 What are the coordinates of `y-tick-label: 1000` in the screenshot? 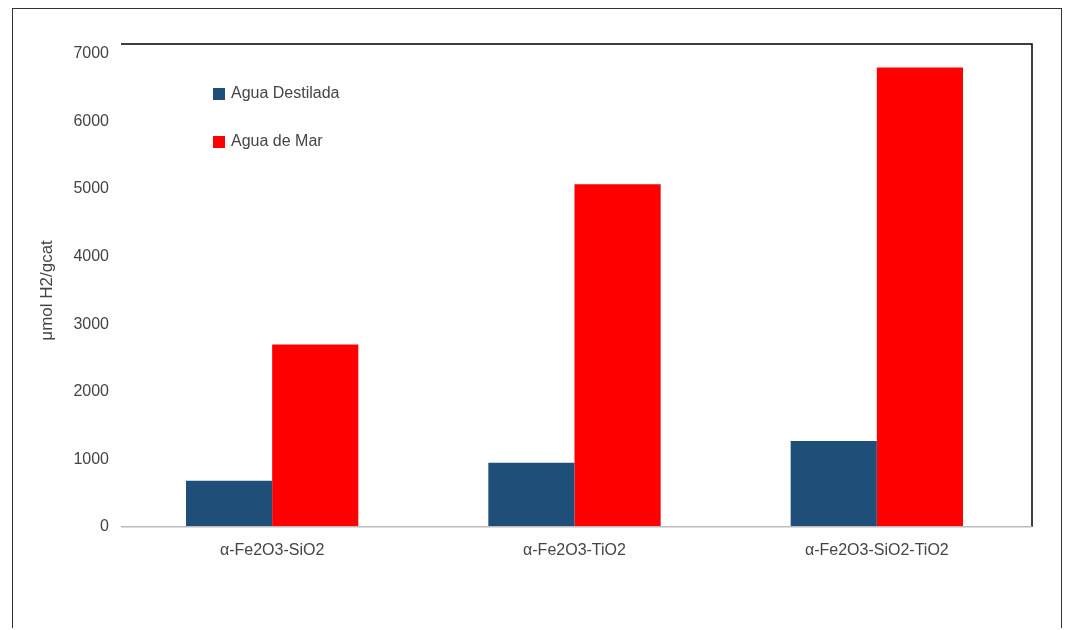 It's located at (91, 458).